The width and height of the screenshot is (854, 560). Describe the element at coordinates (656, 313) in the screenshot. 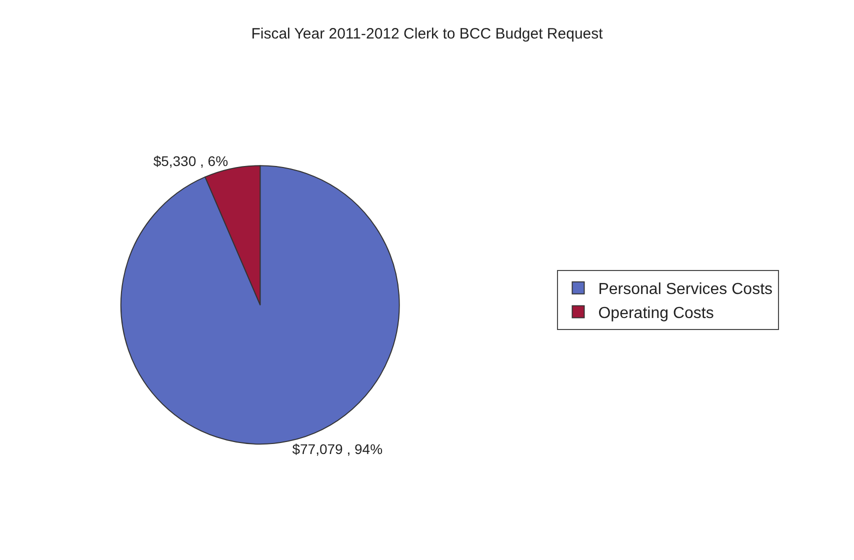

I see `legend-label: Operating Costs` at that location.